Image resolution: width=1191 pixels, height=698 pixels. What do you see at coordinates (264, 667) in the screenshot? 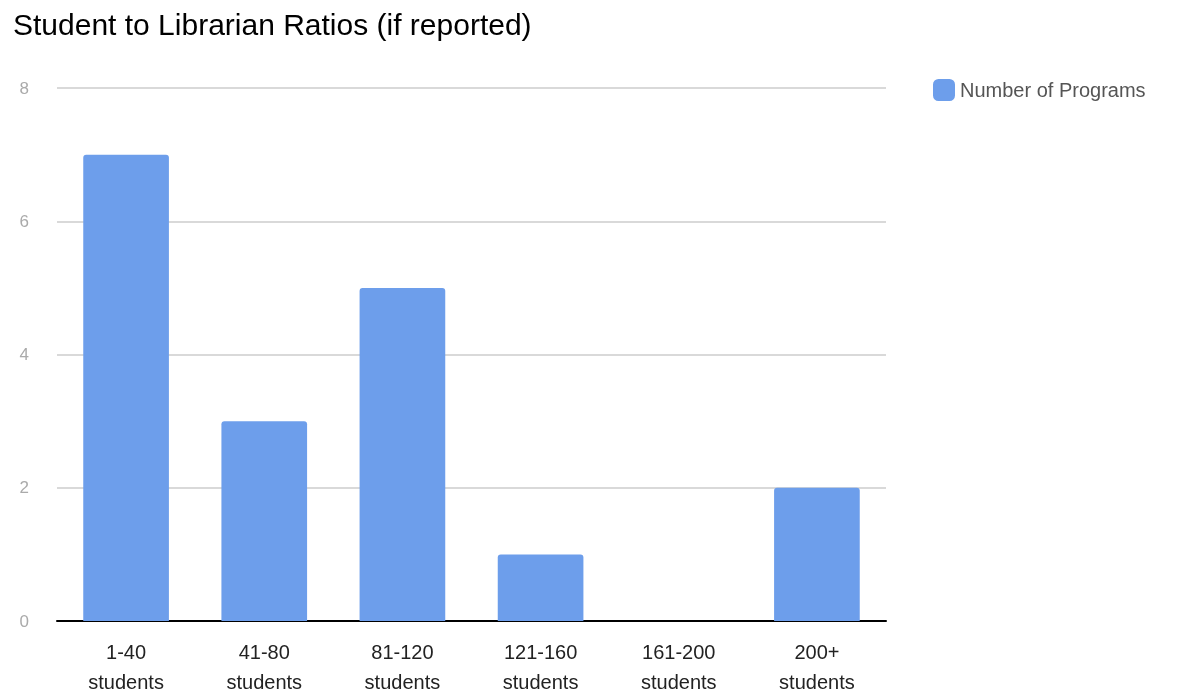
I see `x-tick-label: 41-80 students` at bounding box center [264, 667].